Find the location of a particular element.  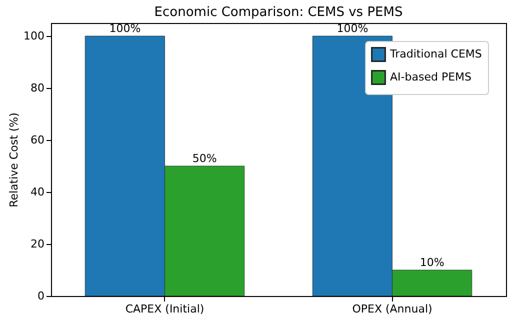

y-tick-label: 100 is located at coordinates (34, 36).